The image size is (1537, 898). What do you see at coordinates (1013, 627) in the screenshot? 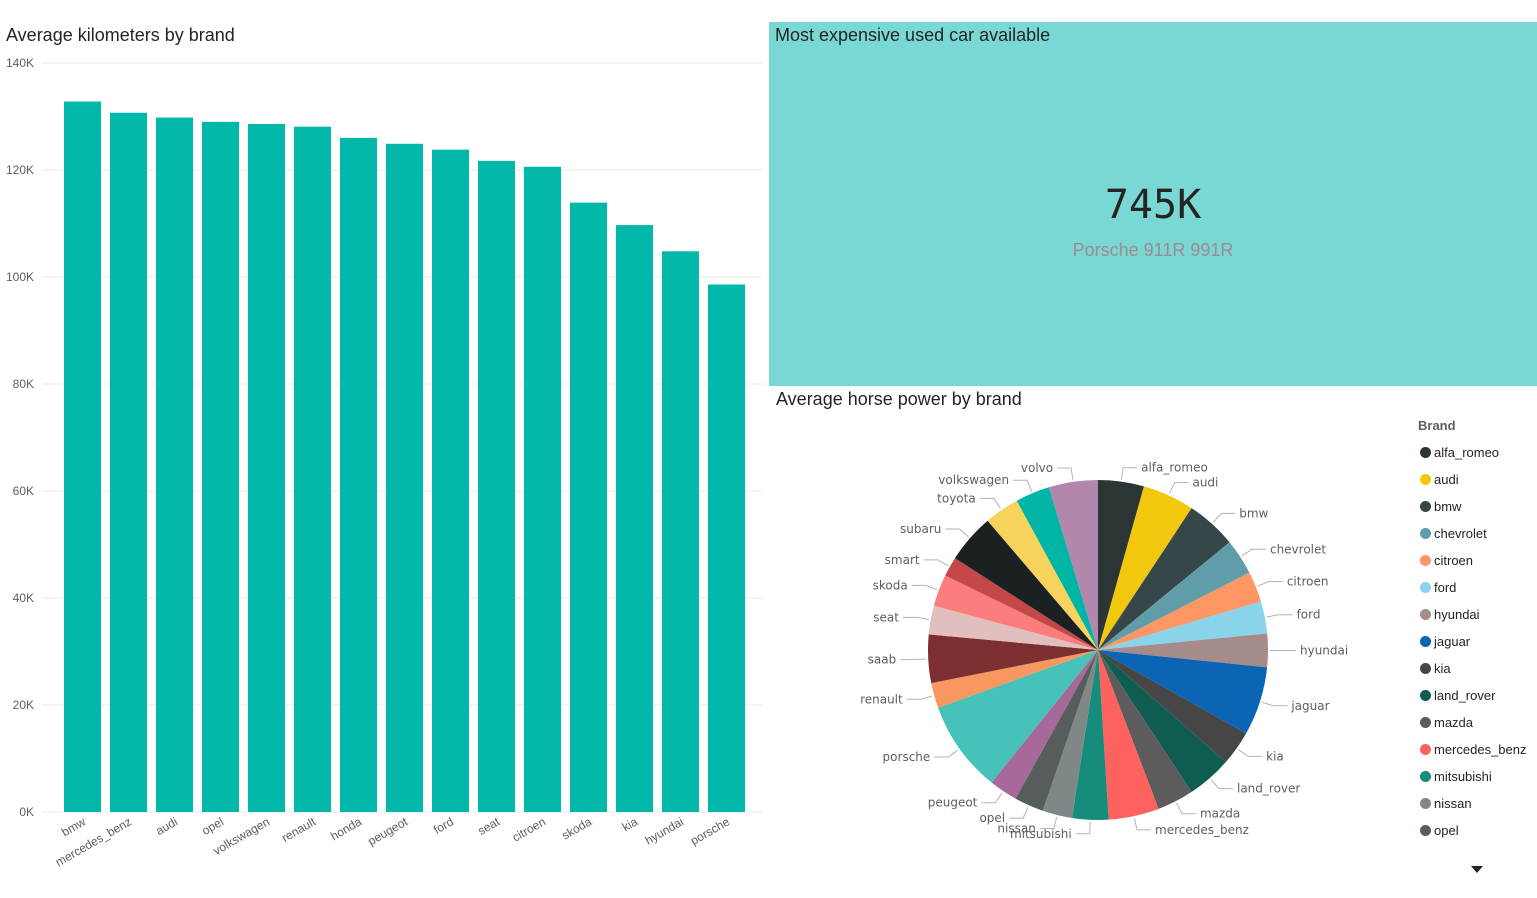
I see `slice-seat` at bounding box center [1013, 627].